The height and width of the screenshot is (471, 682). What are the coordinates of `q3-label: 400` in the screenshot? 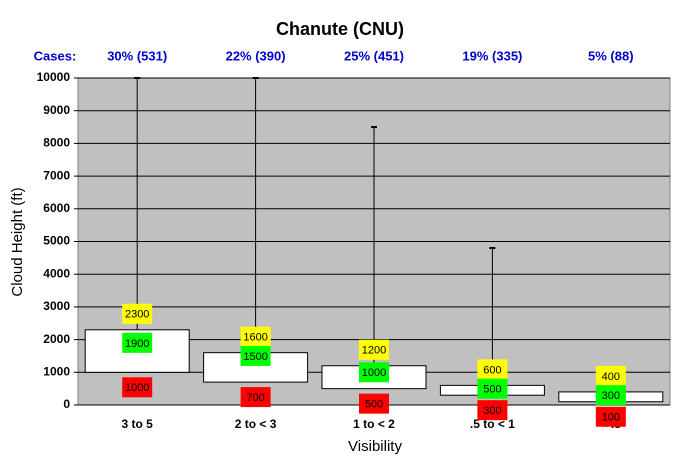 It's located at (611, 377).